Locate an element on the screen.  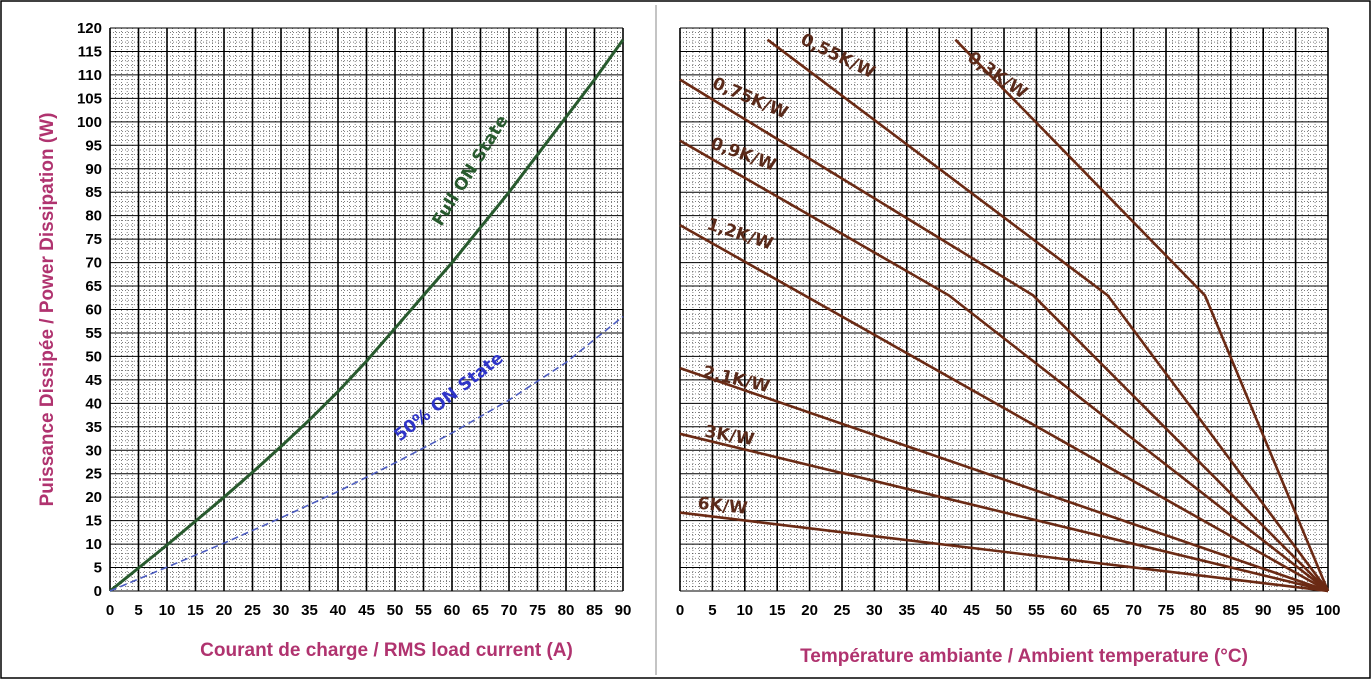
y-tick-label: 90 is located at coordinates (93, 169).